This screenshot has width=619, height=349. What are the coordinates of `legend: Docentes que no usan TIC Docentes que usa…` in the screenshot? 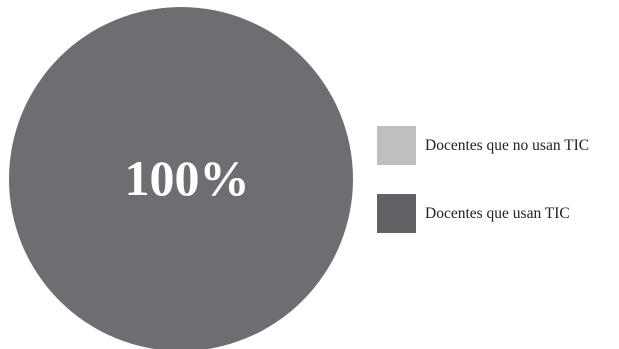 It's located at (483, 179).